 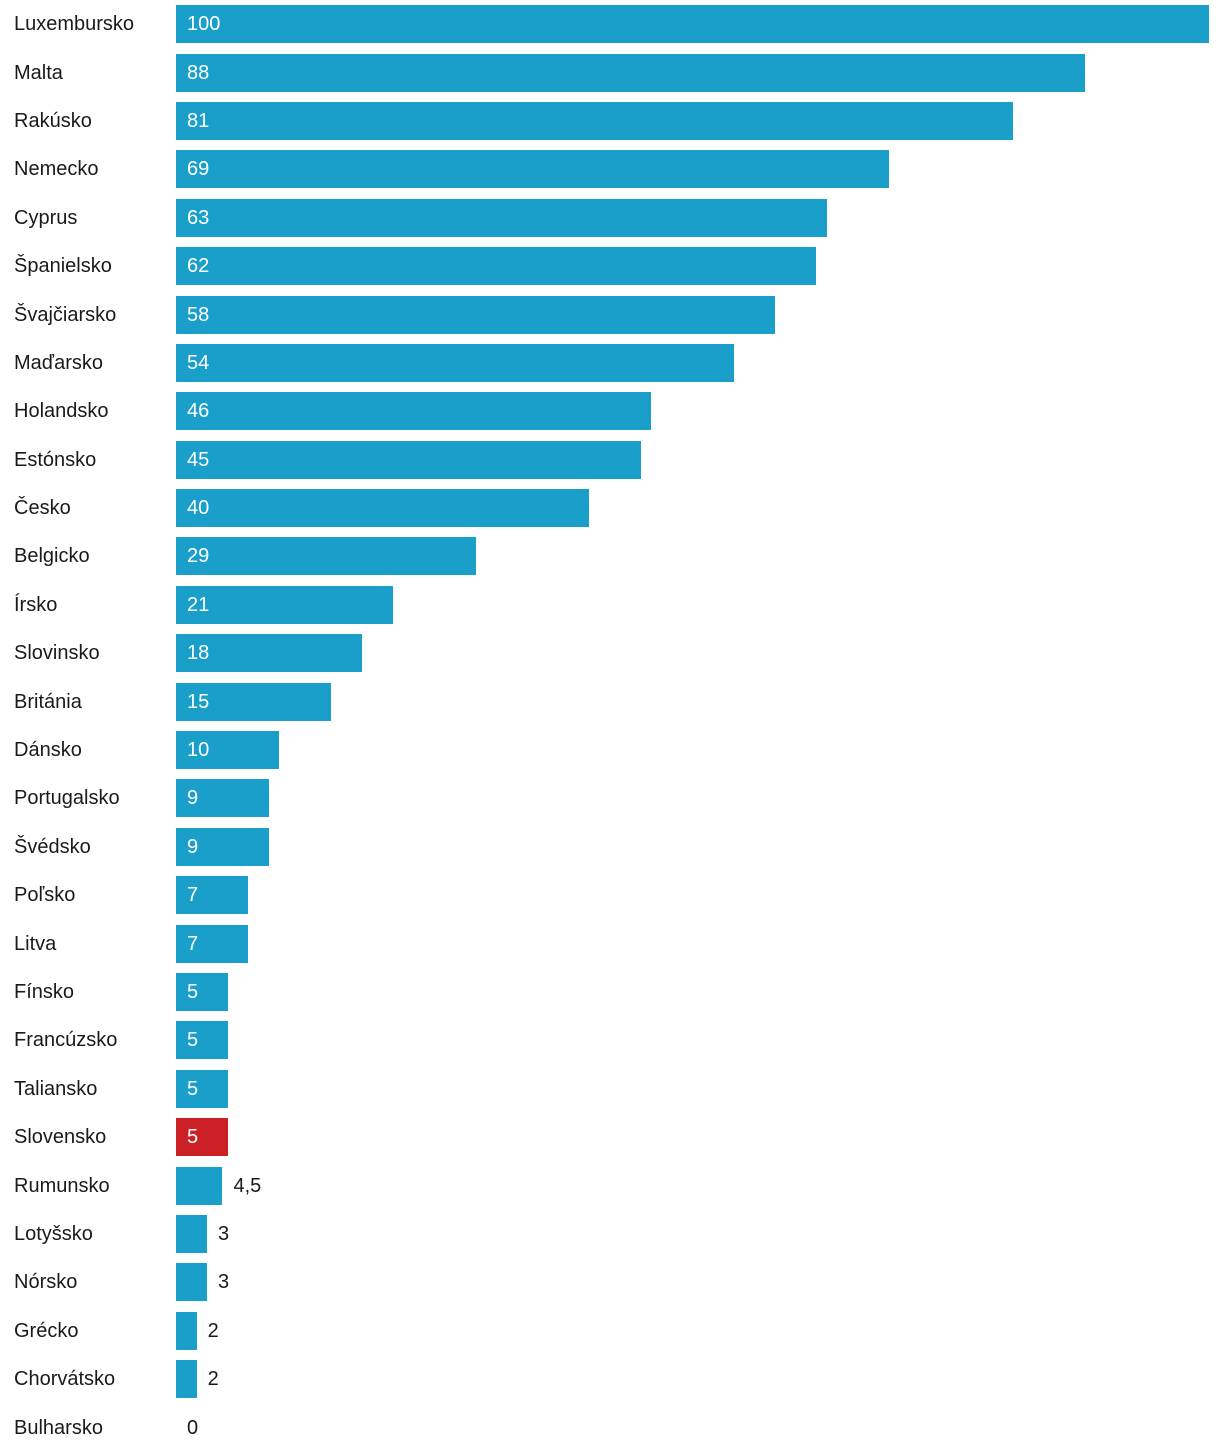 What do you see at coordinates (198, 508) in the screenshot?
I see `value-label: 40` at bounding box center [198, 508].